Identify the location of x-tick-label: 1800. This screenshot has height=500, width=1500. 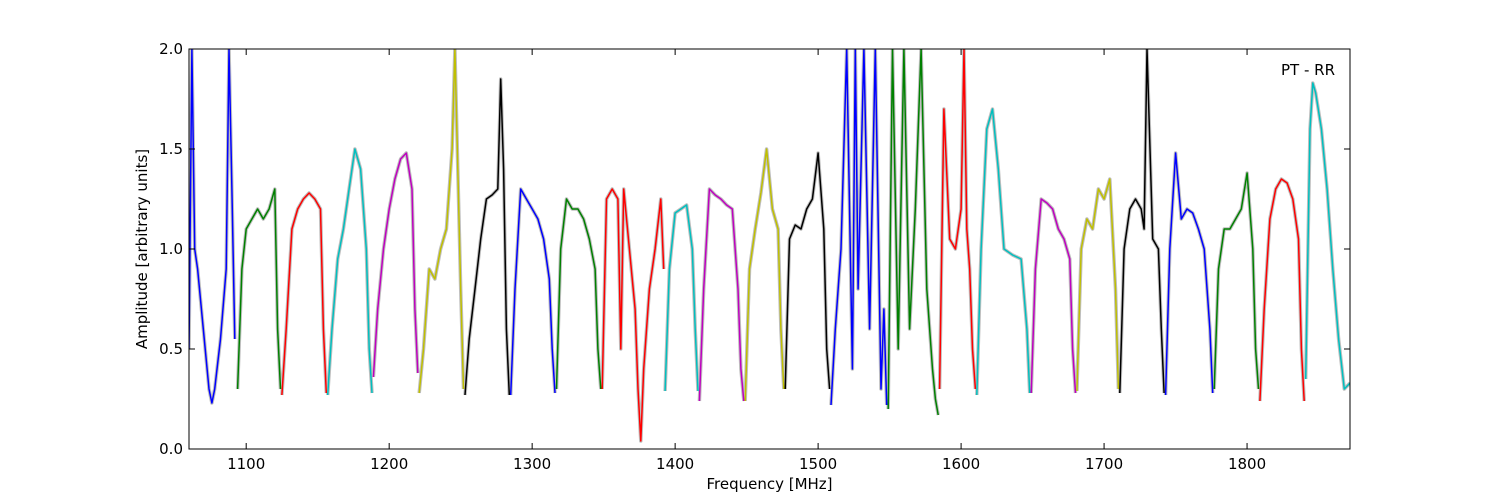
(1247, 464).